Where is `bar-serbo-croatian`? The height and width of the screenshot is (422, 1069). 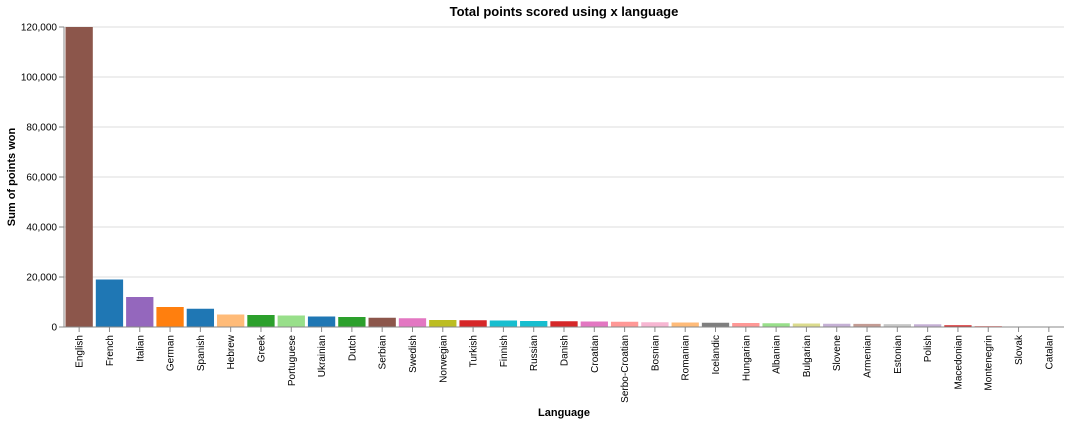
bar-serbo-croatian is located at coordinates (624, 324).